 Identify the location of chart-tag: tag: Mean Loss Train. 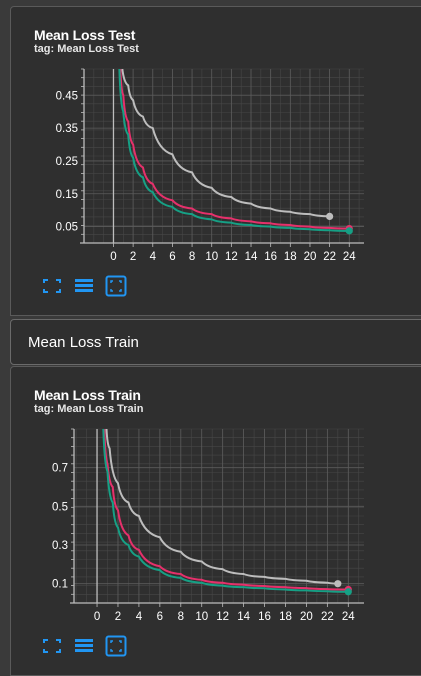
(89, 409).